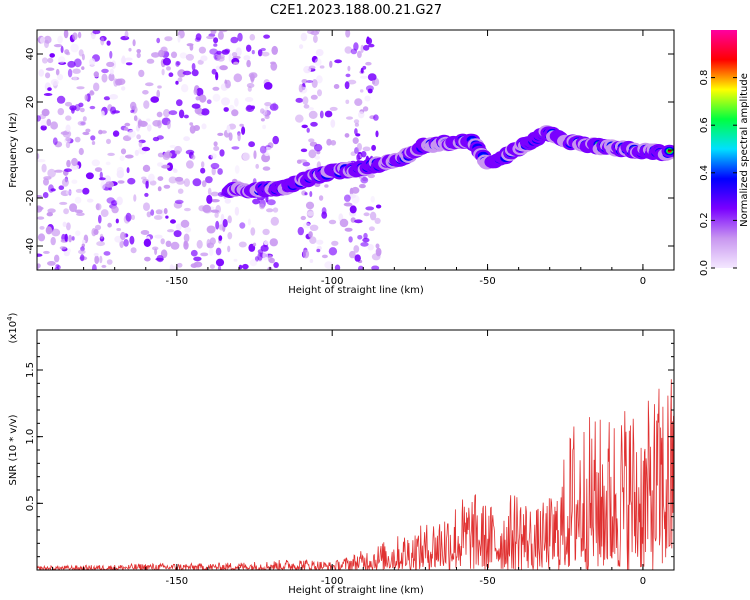  What do you see at coordinates (30, 370) in the screenshot?
I see `y-tick-label: 1.5` at bounding box center [30, 370].